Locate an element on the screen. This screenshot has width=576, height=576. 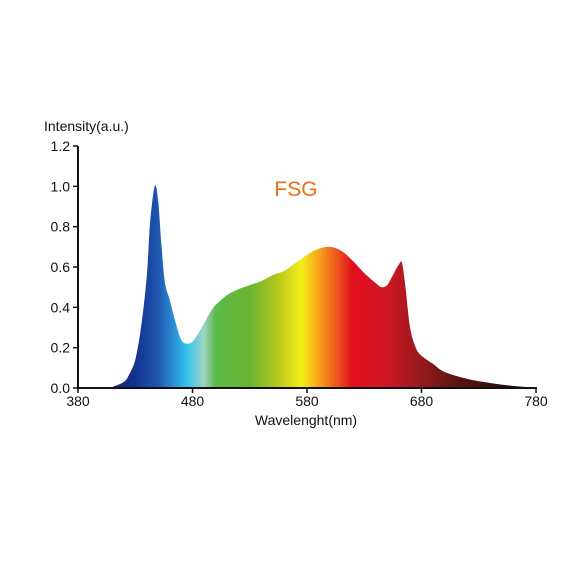
x-tick-label: 380 is located at coordinates (78, 401).